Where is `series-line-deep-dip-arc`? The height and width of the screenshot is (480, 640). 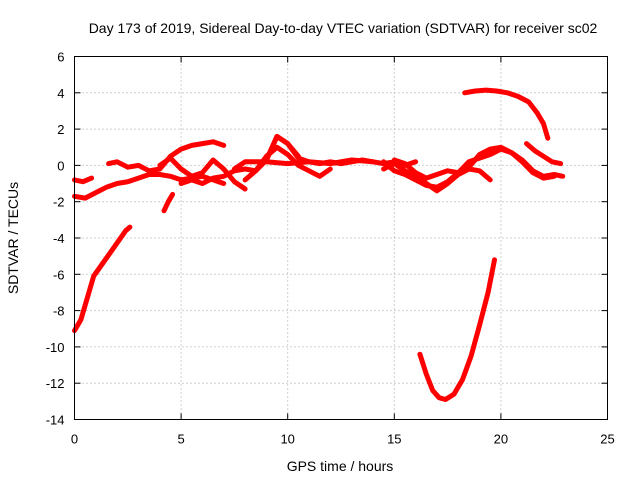
series-line-deep-dip-arc is located at coordinates (457, 329).